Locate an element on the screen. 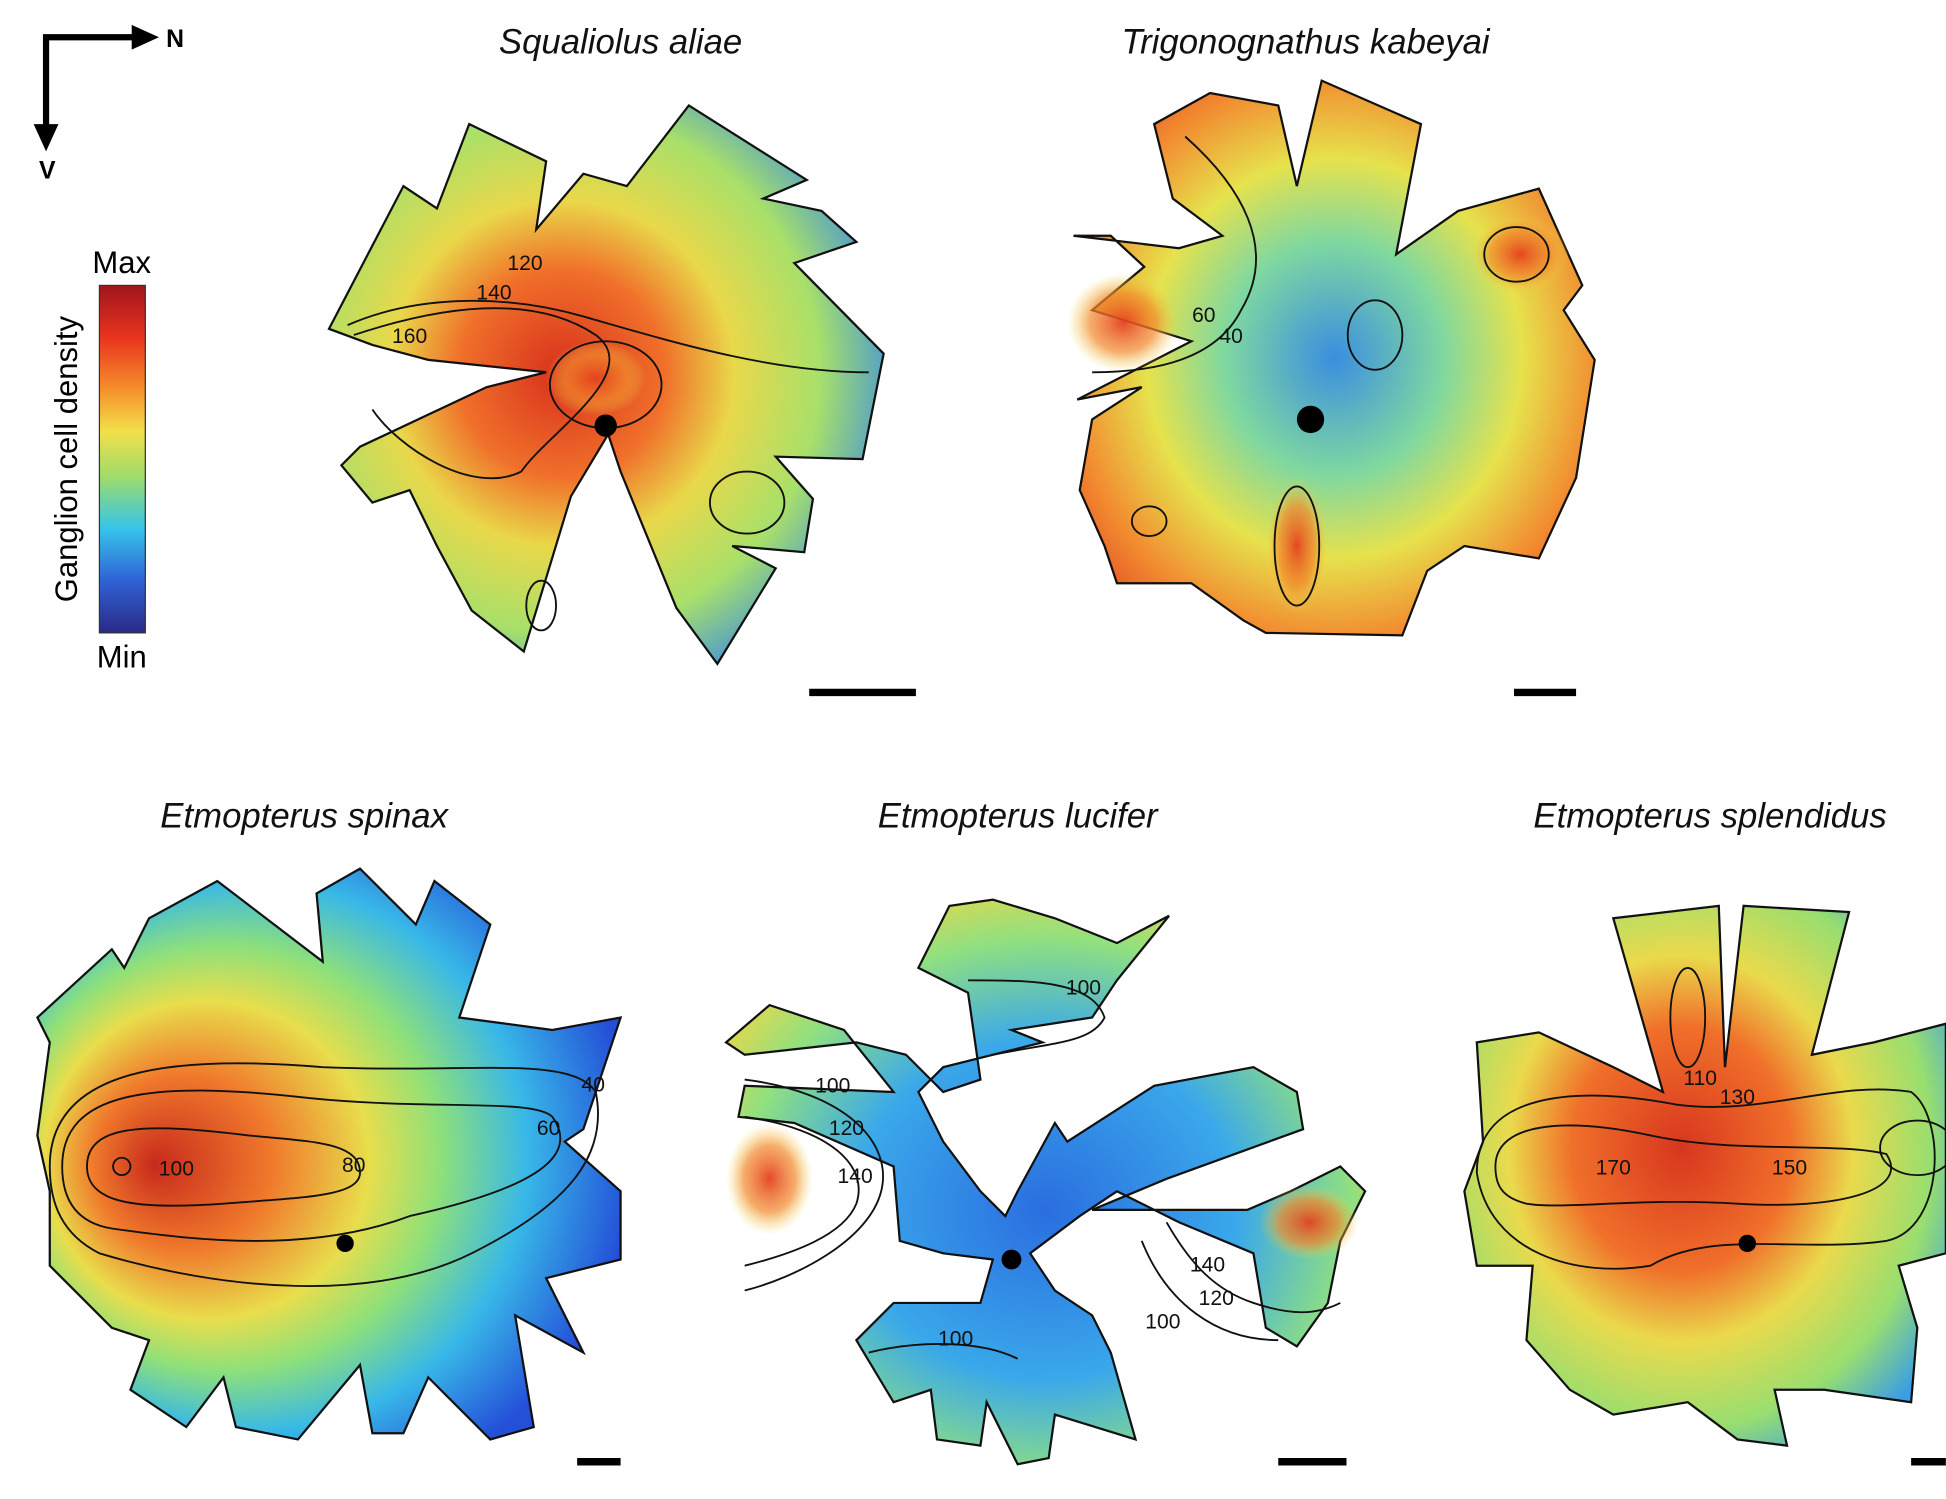  panel-title: Squaliolus aliae is located at coordinates (620, 42).